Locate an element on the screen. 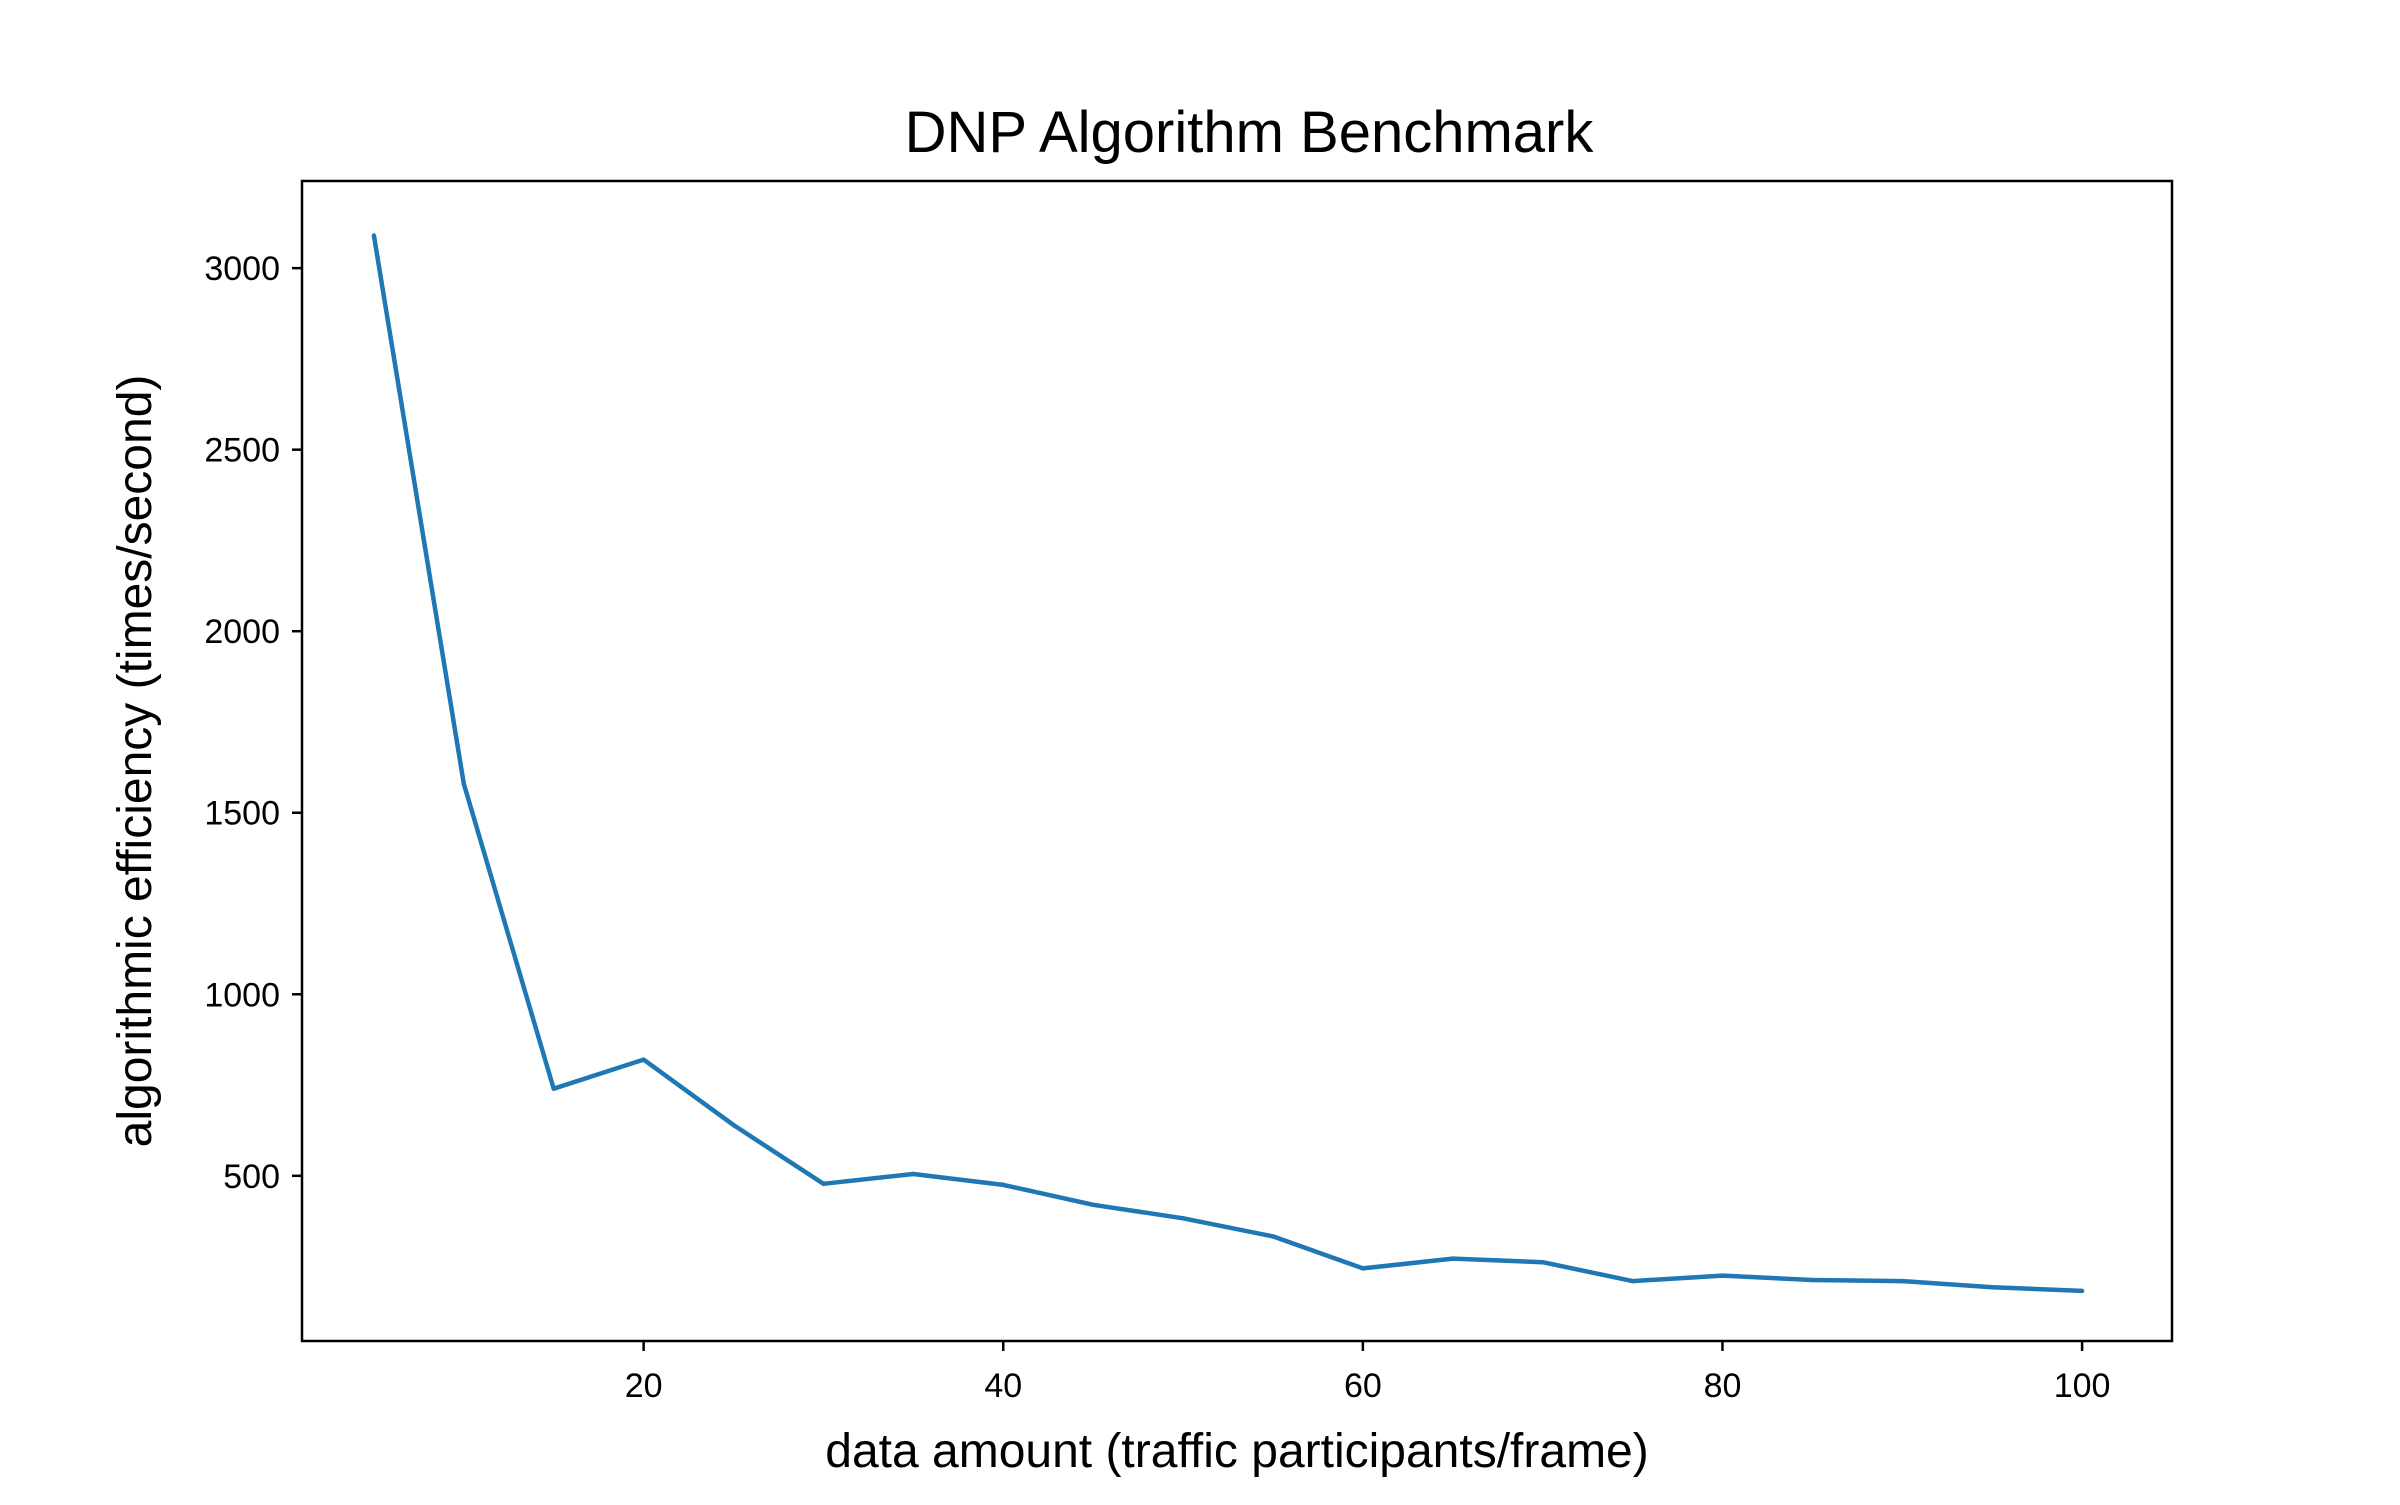 The width and height of the screenshot is (2400, 1505). y-axis-label: algorithmic efficiency (times/second) is located at coordinates (135, 761).